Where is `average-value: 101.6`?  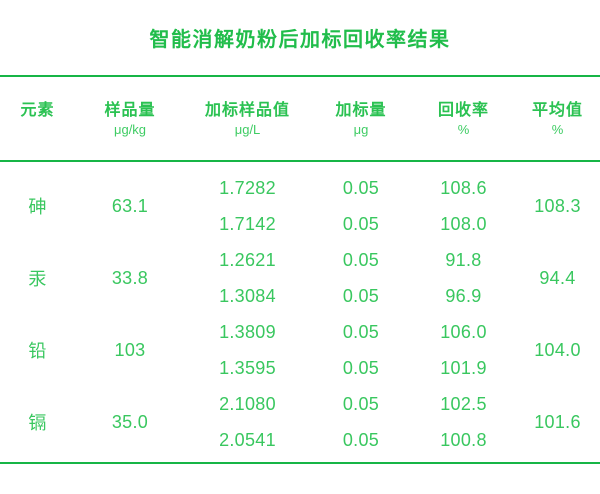 average-value: 101.6 is located at coordinates (557, 421).